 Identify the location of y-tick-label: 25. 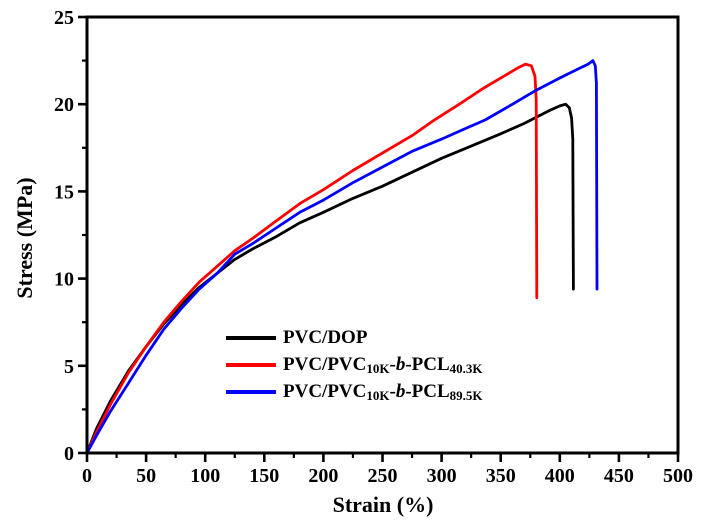
(64, 18).